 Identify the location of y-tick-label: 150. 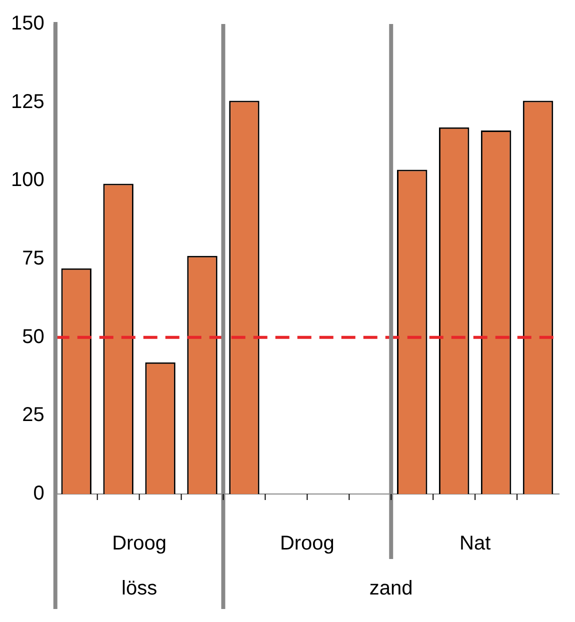
(27, 23).